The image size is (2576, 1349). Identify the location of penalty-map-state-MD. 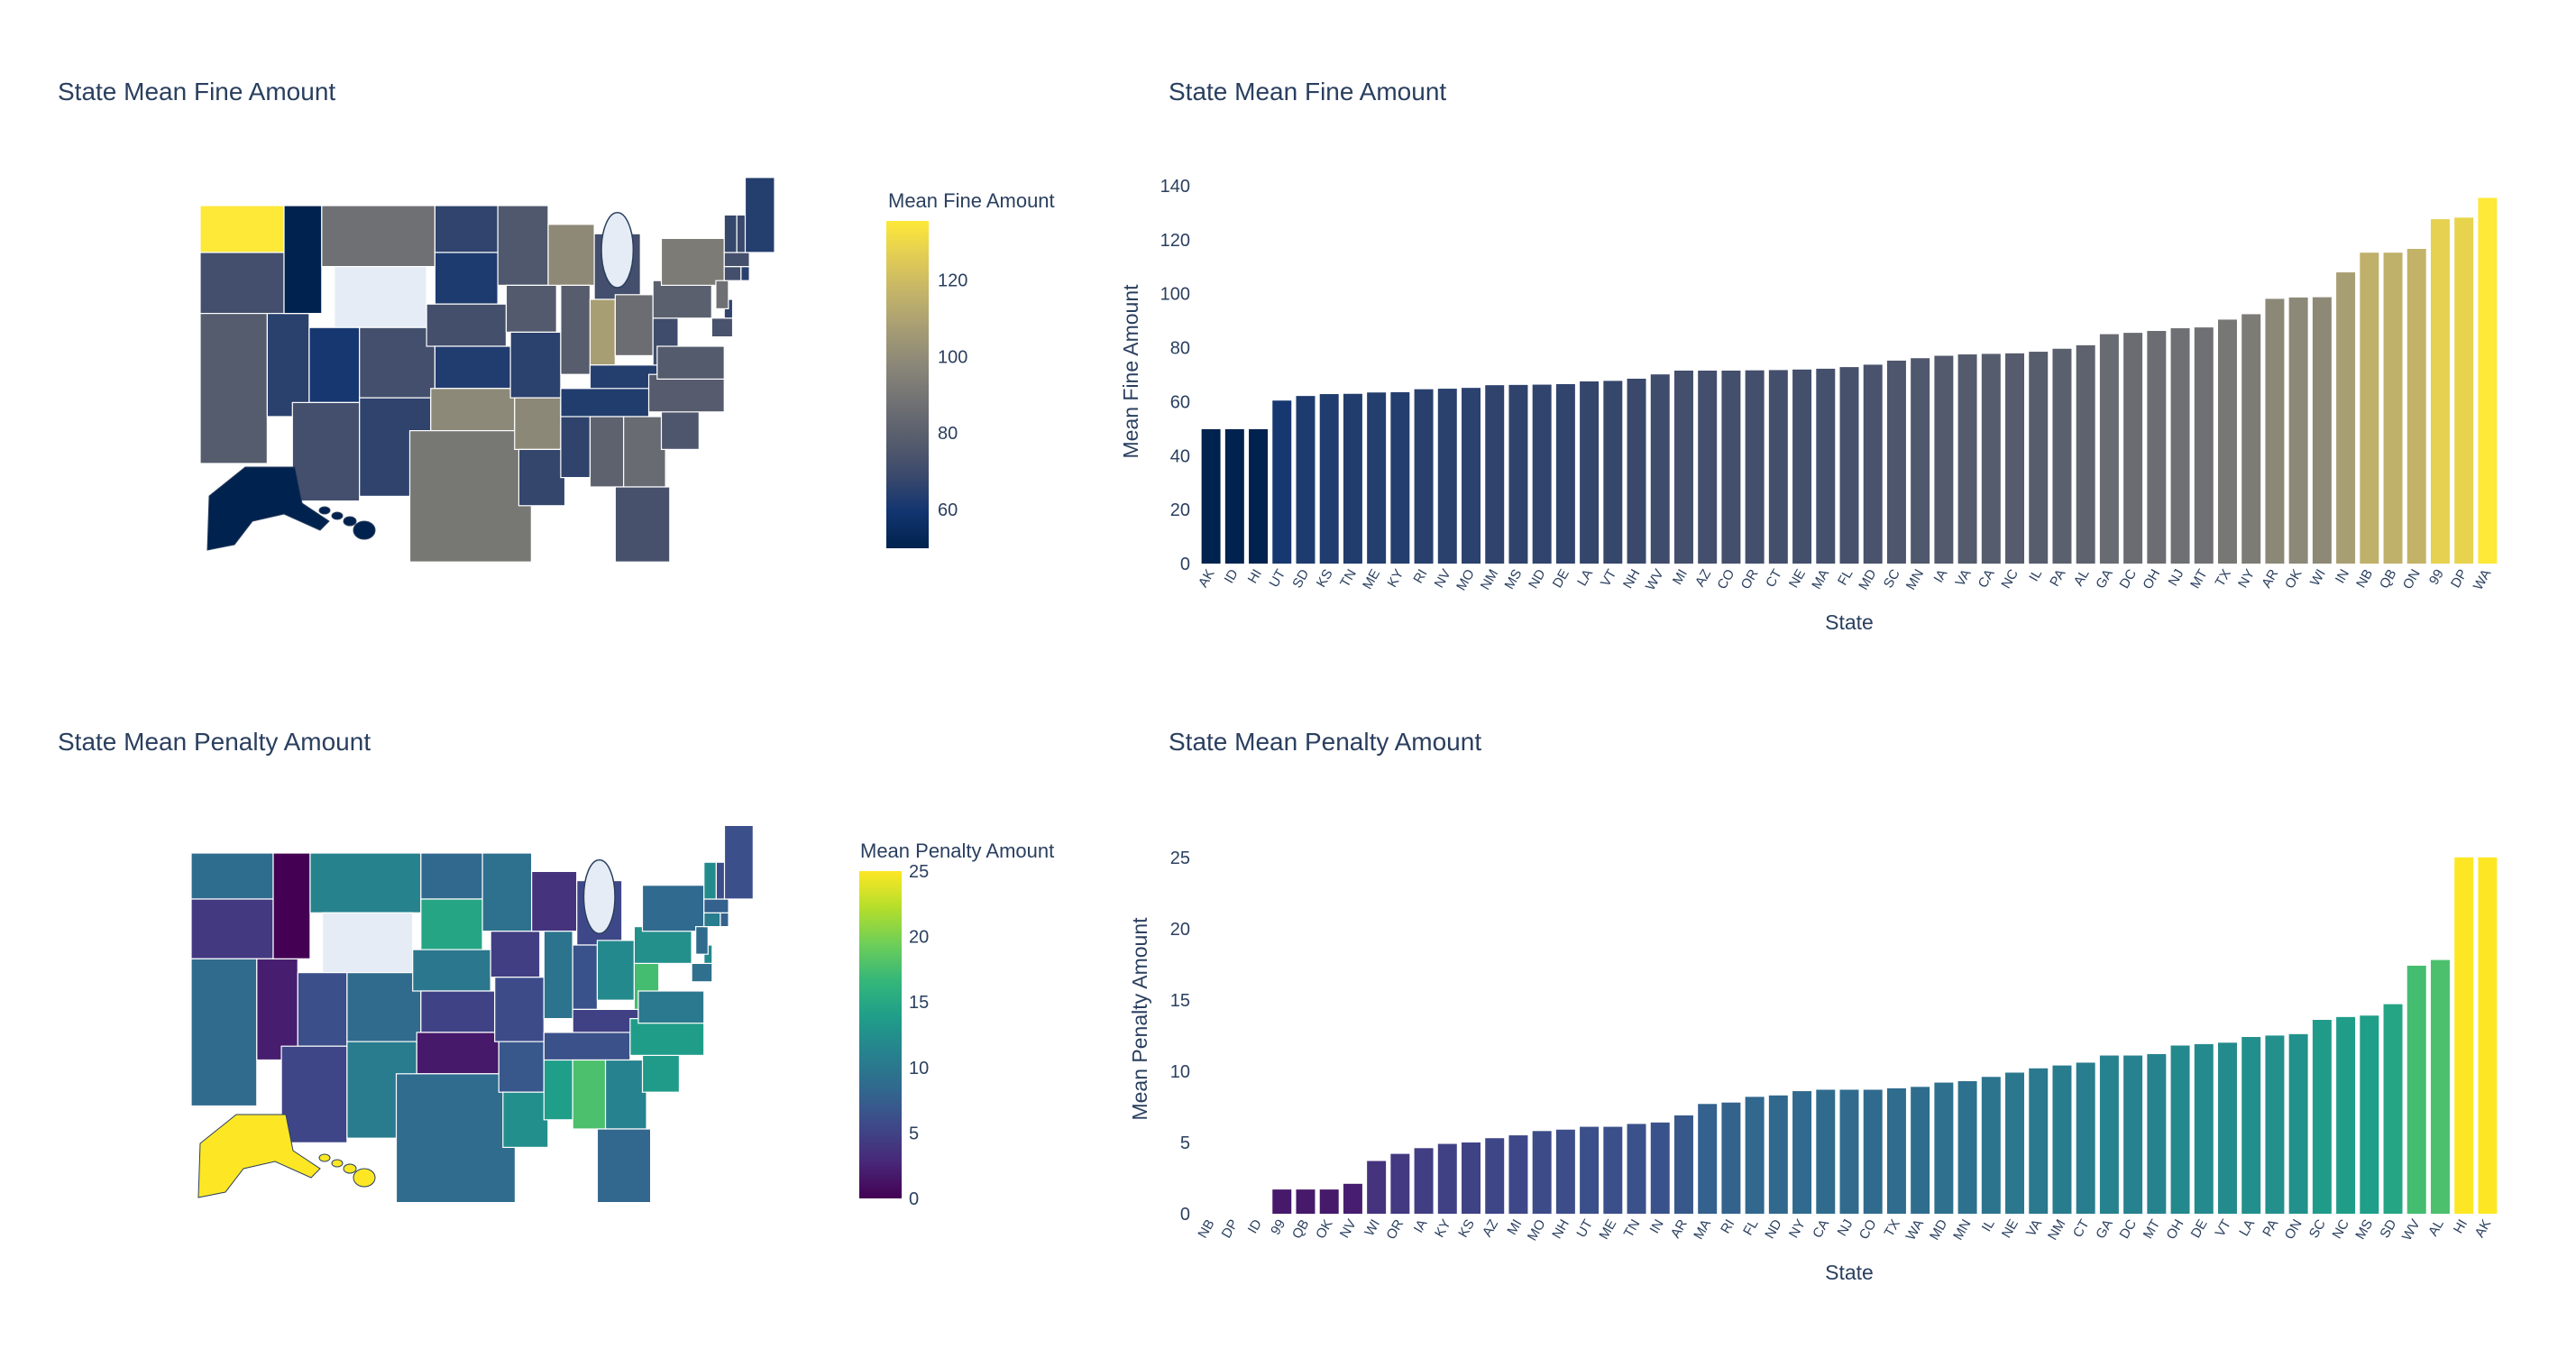
(702, 972).